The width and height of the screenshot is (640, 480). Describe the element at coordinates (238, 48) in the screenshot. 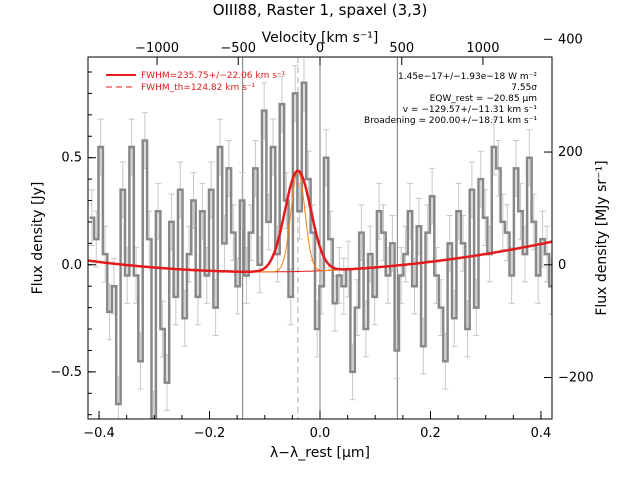

I see `x2tick-label: −500` at that location.